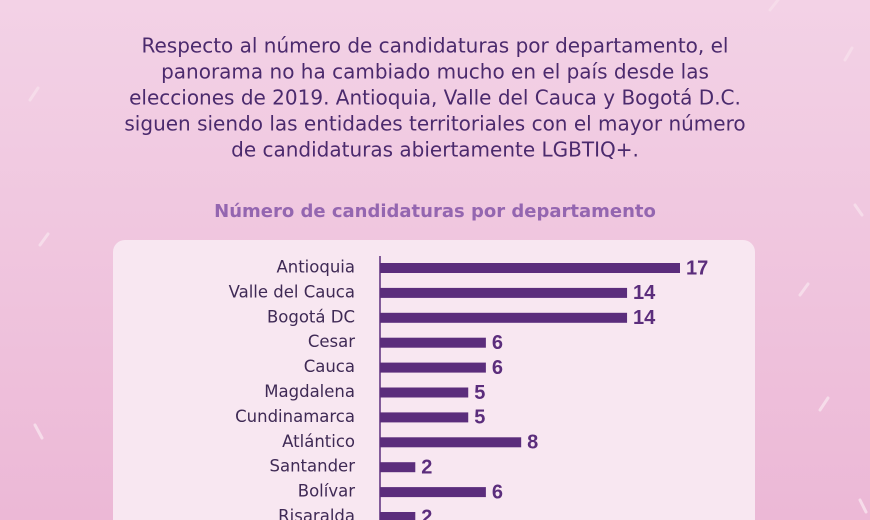  What do you see at coordinates (331, 341) in the screenshot?
I see `category-label: Cesar` at bounding box center [331, 341].